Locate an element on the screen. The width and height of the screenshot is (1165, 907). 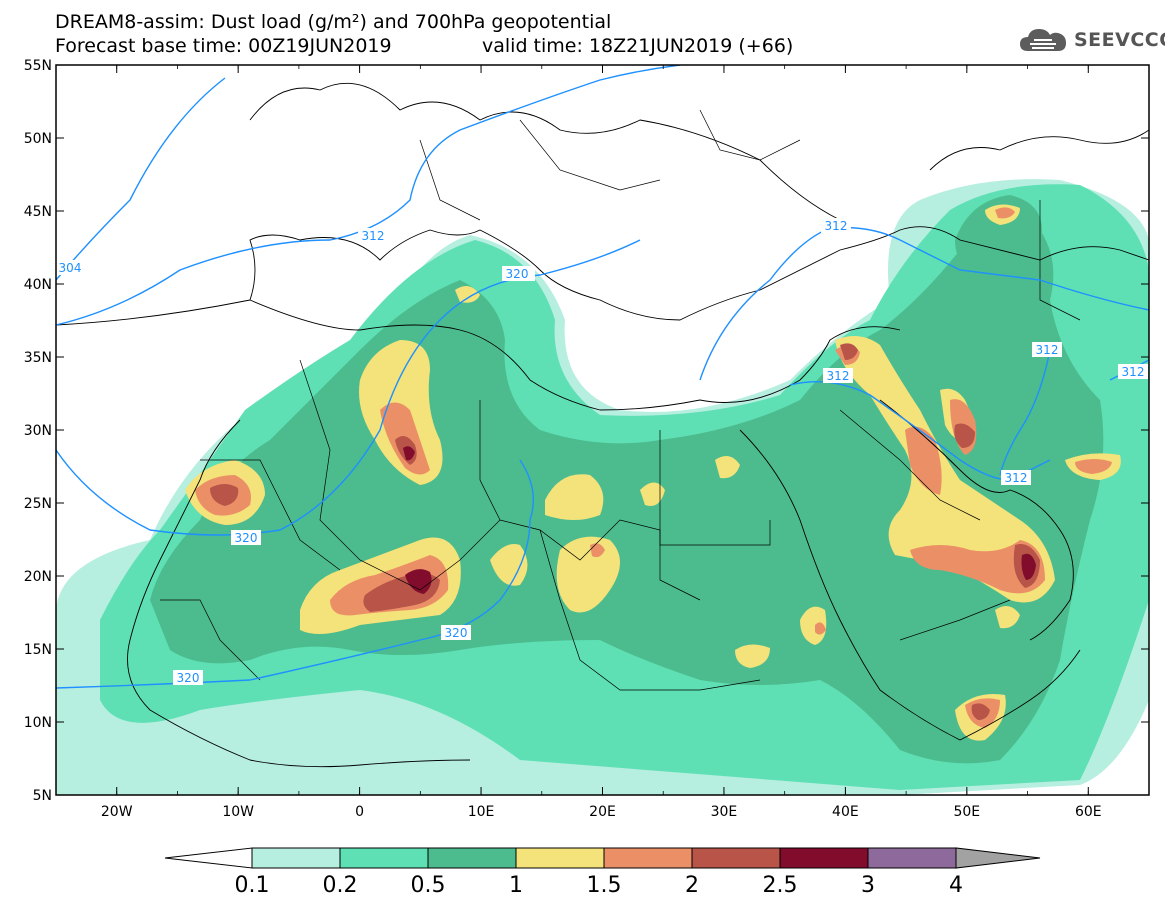
lon-label: 10W is located at coordinates (238, 812).